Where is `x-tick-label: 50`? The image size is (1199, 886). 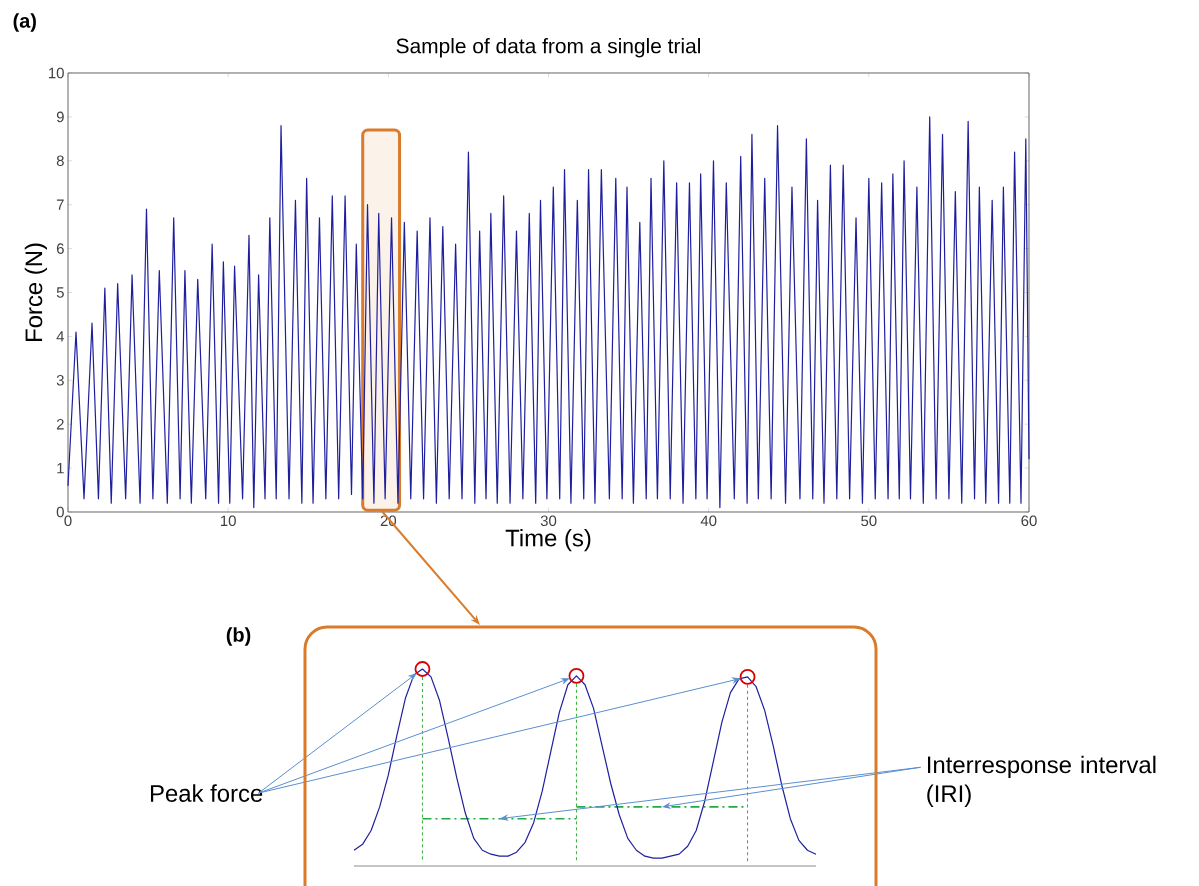 x-tick-label: 50 is located at coordinates (869, 521).